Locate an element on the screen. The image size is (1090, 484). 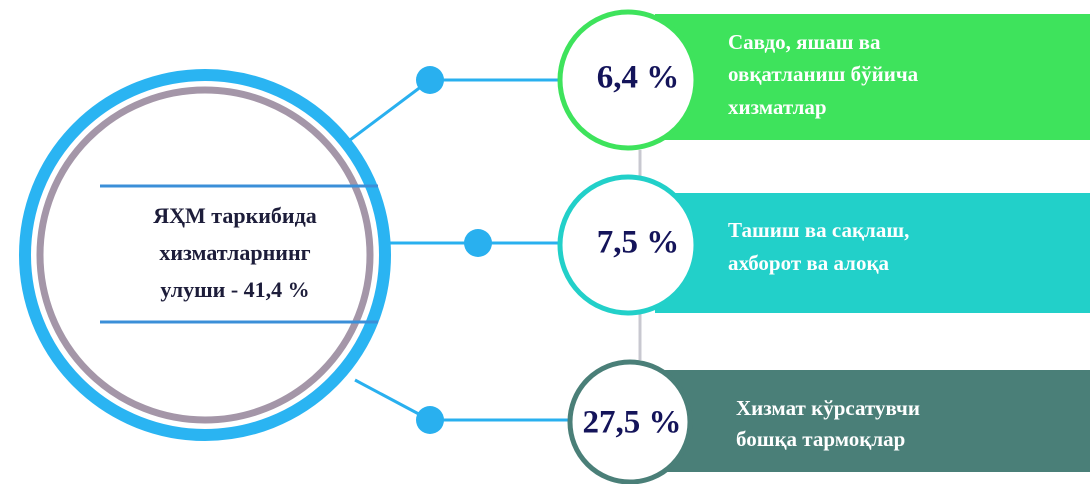
center-text: ЯҲМ таркибида is located at coordinates (235, 215).